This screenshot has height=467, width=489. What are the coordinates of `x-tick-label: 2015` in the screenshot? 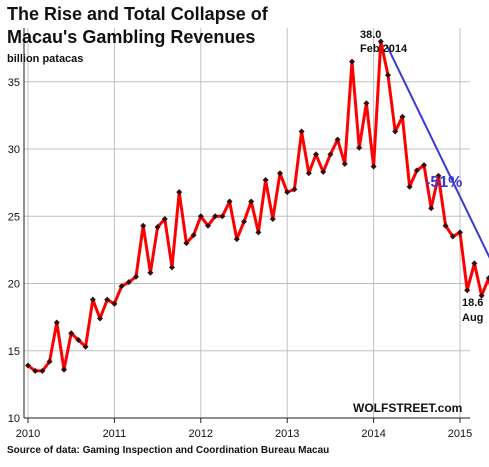 It's located at (460, 434).